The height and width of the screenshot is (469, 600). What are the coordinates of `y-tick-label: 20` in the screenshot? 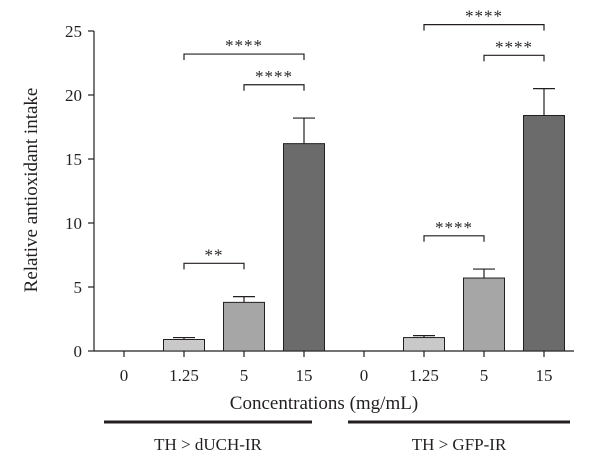 It's located at (73, 95).